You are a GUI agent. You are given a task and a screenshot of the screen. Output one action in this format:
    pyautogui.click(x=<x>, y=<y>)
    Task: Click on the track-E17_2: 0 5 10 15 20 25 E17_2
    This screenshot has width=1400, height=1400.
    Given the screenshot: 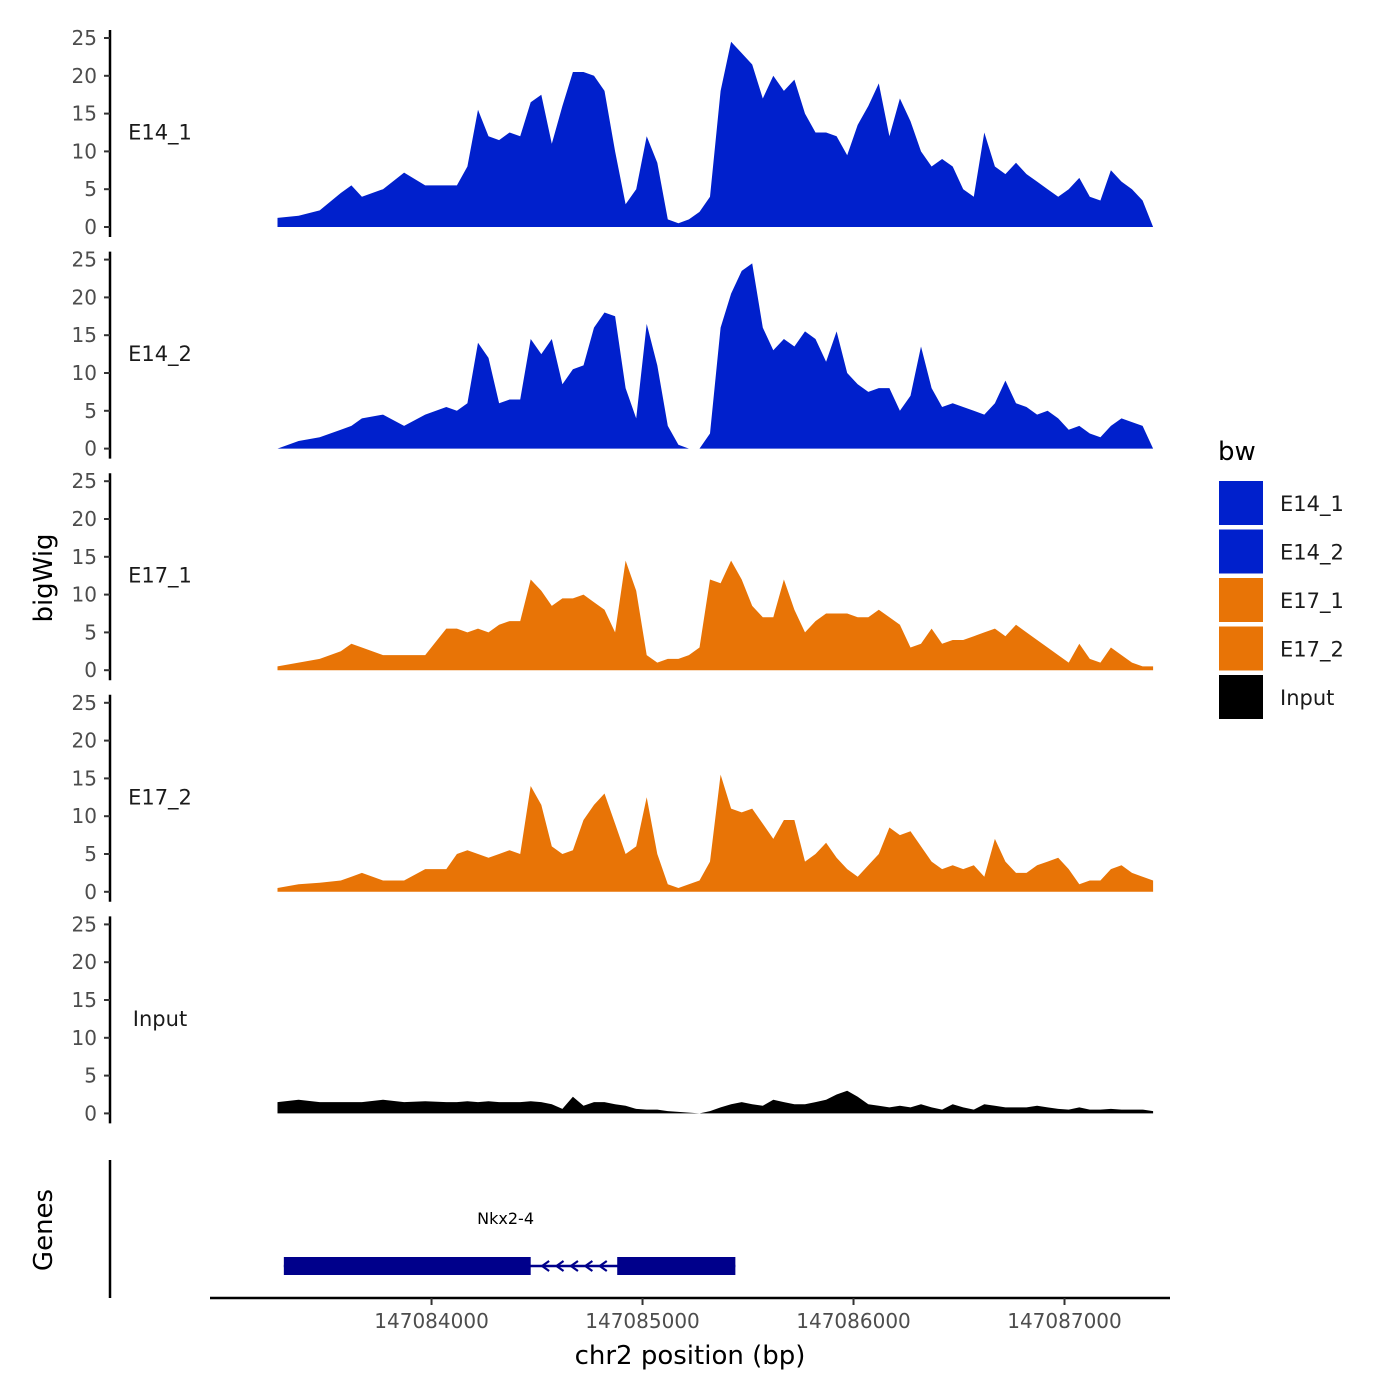 What is the action you would take?
    pyautogui.click(x=613, y=797)
    